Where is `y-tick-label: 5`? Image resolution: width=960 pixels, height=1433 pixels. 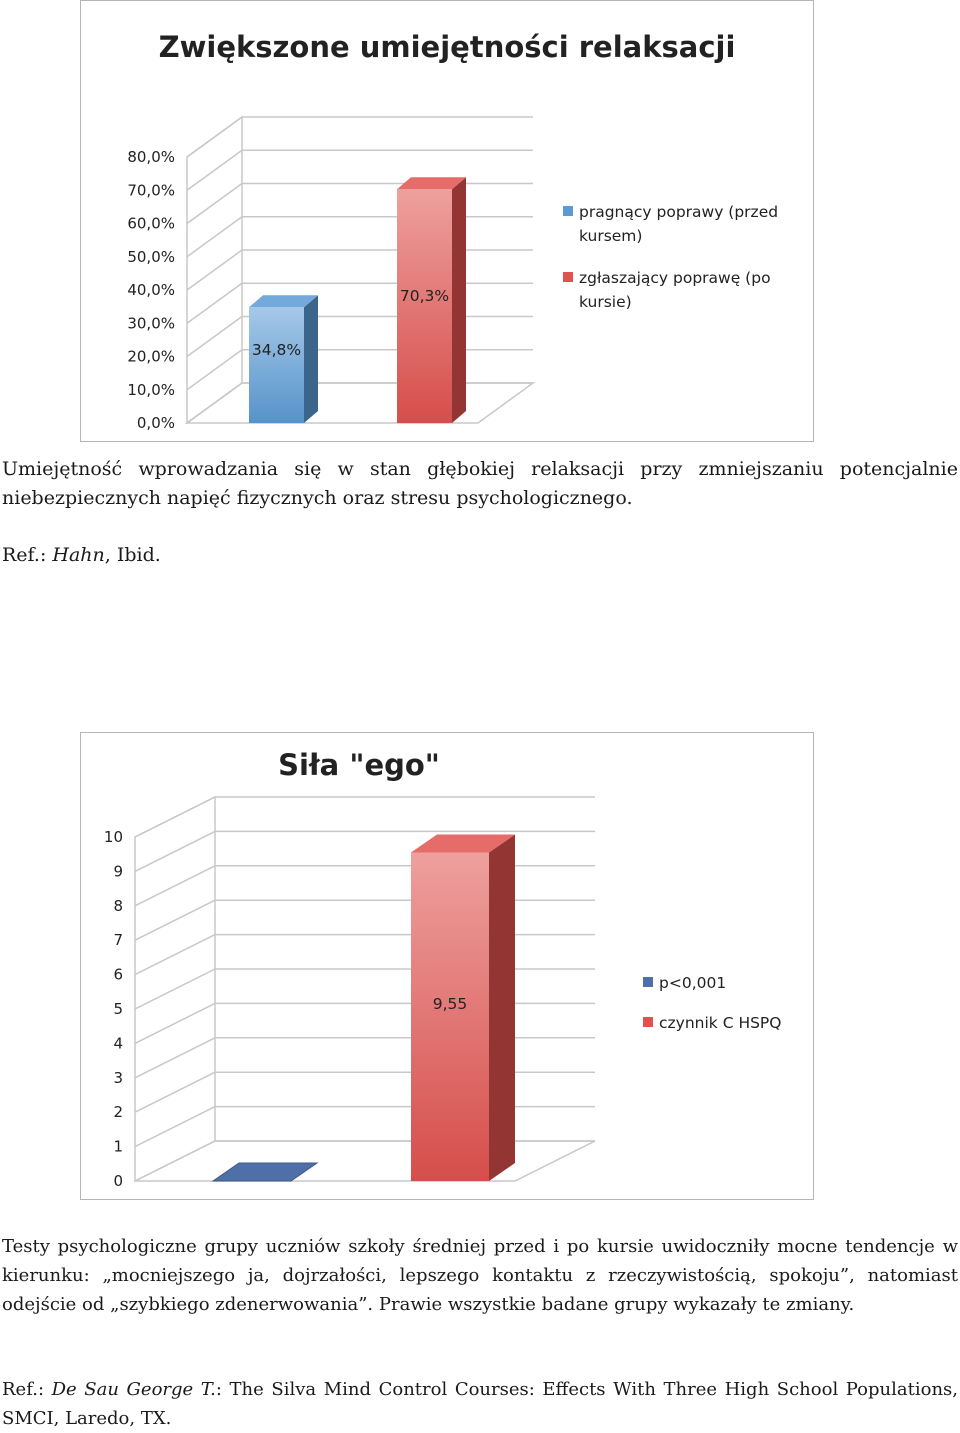 y-tick-label: 5 is located at coordinates (118, 1009).